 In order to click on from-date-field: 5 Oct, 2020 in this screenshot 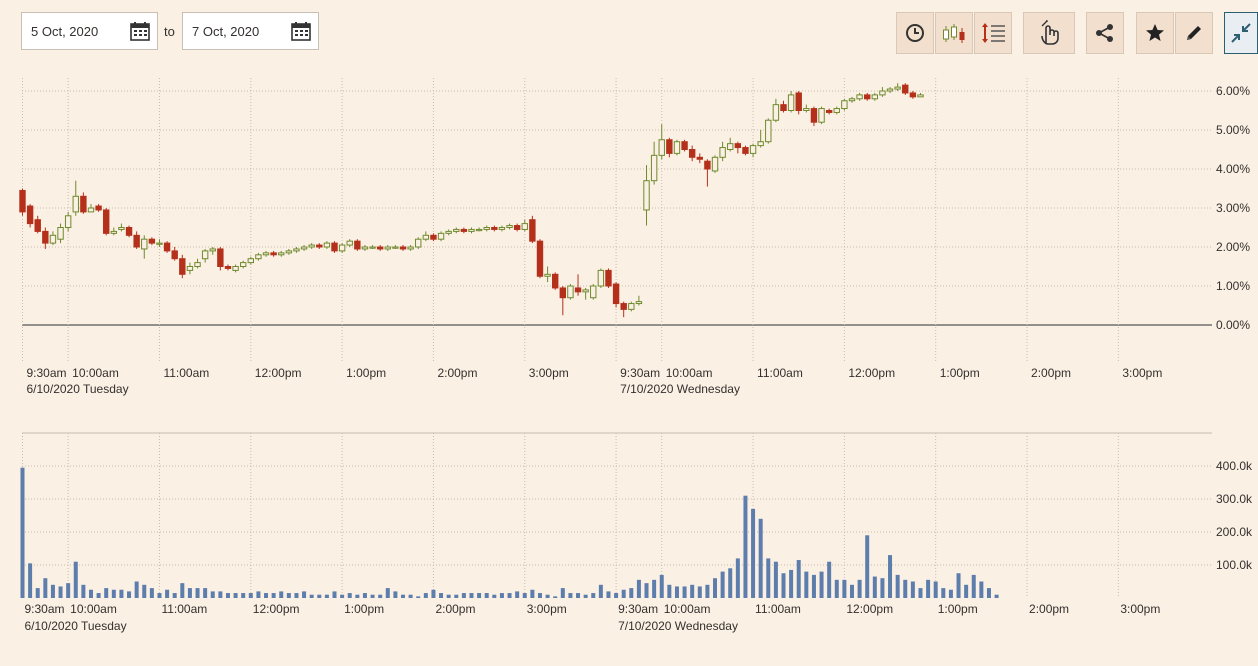, I will do `click(89, 31)`.